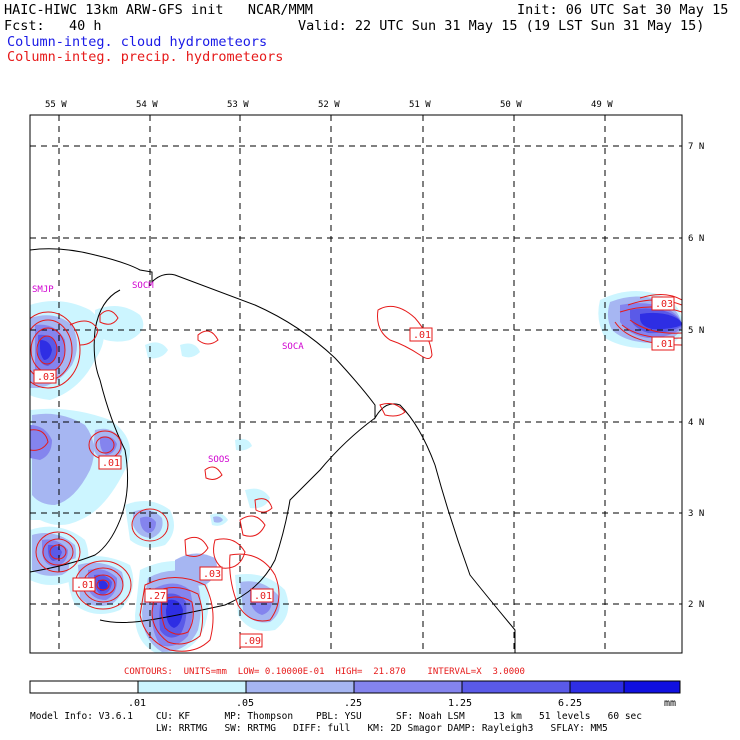  Describe the element at coordinates (157, 596) in the screenshot. I see `contour-label: .27` at that location.